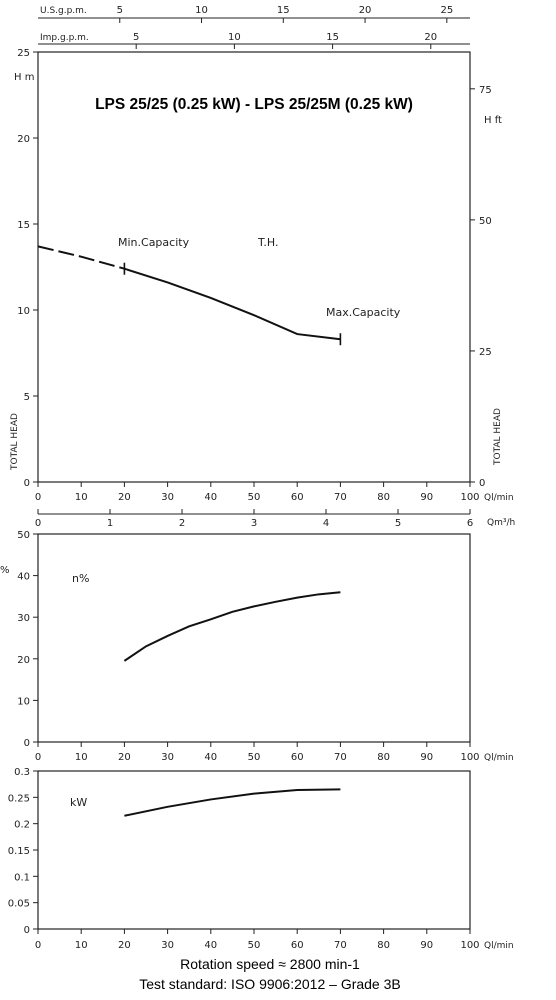 This screenshot has height=1000, width=556. I want to click on head-unit-right: H ft, so click(493, 120).